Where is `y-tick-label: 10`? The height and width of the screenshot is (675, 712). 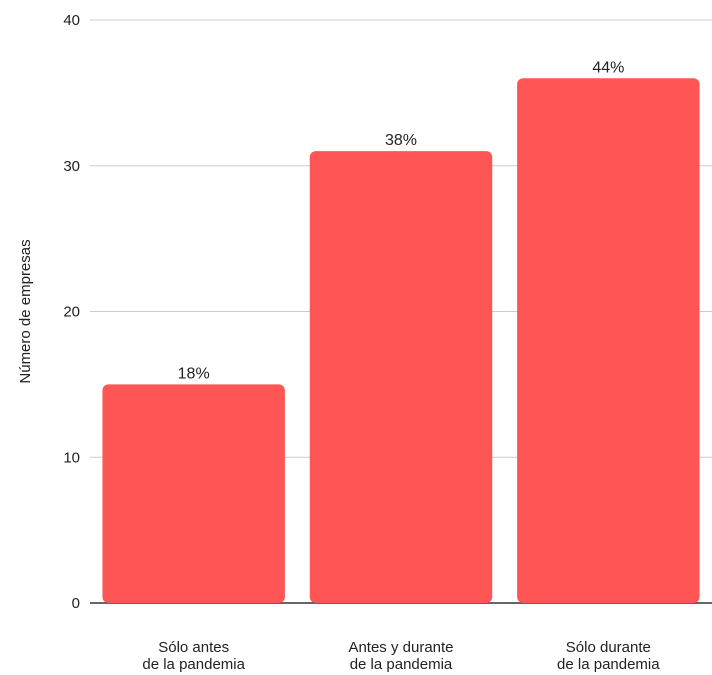
y-tick-label: 10 is located at coordinates (71, 457).